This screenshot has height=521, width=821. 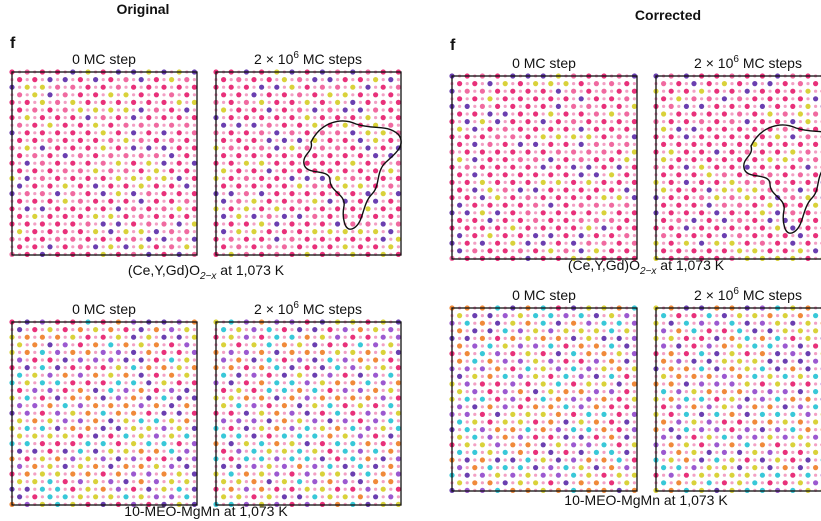 What do you see at coordinates (737, 399) in the screenshot?
I see `lattice-panel` at bounding box center [737, 399].